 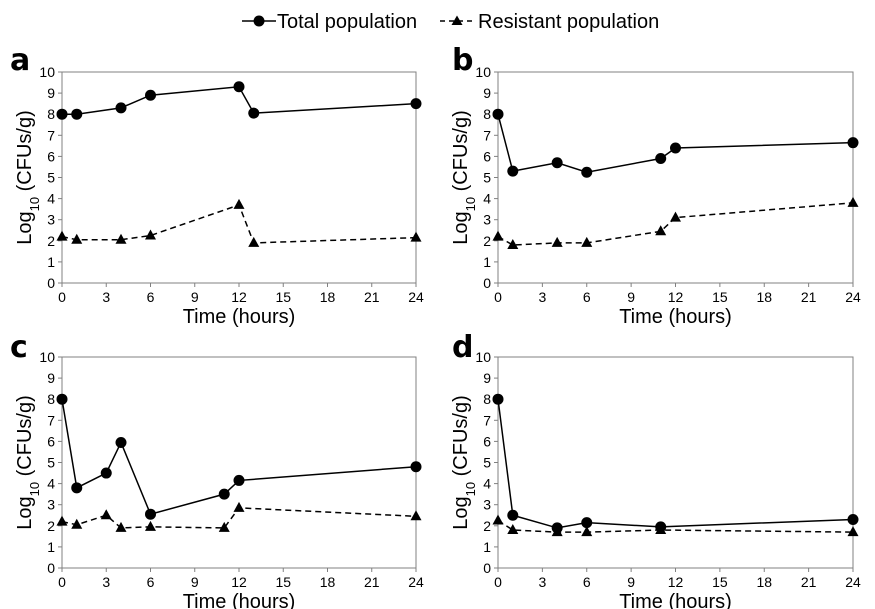 I want to click on panel-letter: a, so click(x=20, y=60).